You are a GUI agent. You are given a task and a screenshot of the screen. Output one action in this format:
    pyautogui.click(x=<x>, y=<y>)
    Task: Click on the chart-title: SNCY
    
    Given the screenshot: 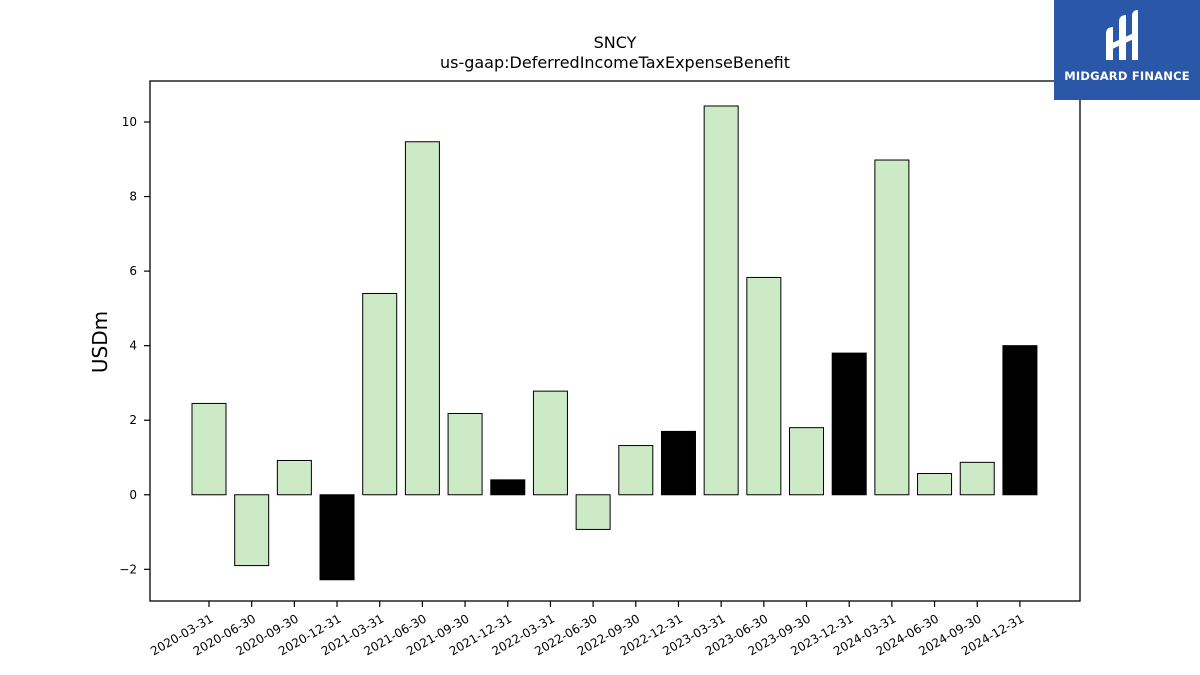 What is the action you would take?
    pyautogui.click(x=615, y=42)
    